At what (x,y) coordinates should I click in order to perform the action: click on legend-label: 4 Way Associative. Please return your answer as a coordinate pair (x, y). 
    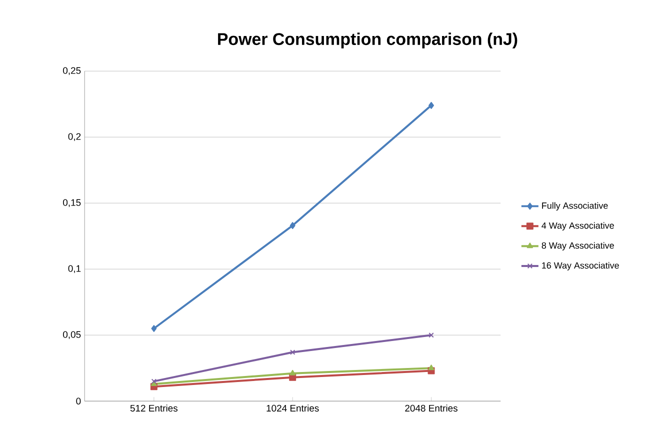
    Looking at the image, I should click on (578, 226).